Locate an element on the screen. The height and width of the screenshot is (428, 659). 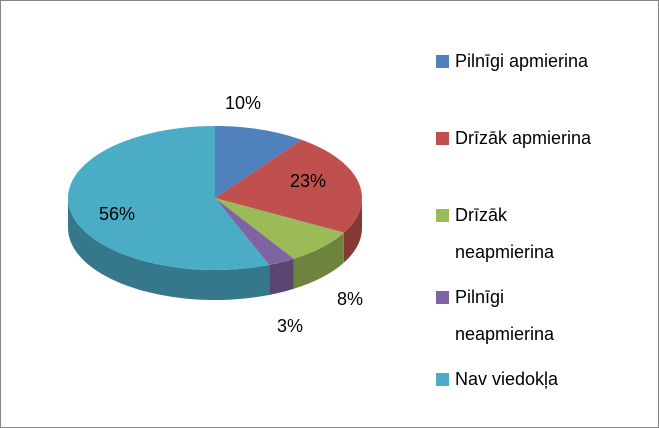
legend-label: Drīzāk apmierina is located at coordinates (523, 138).